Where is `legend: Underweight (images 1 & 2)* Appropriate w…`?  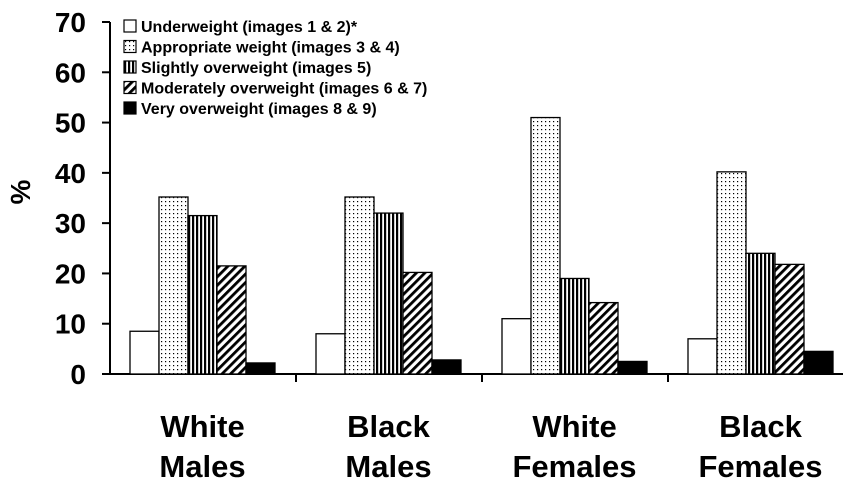 legend: Underweight (images 1 & 2)* Appropriate w… is located at coordinates (275, 68).